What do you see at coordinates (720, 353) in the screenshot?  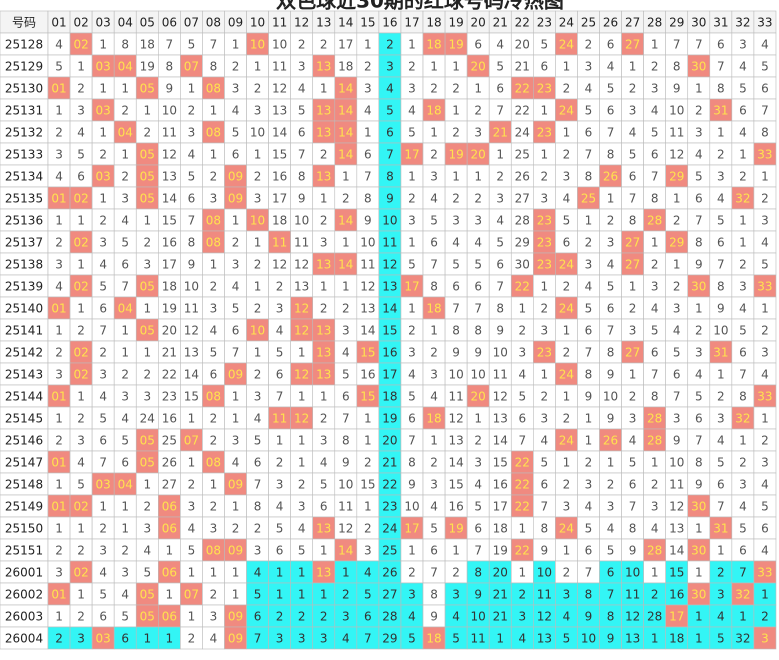 I see `cell-value: 31` at bounding box center [720, 353].